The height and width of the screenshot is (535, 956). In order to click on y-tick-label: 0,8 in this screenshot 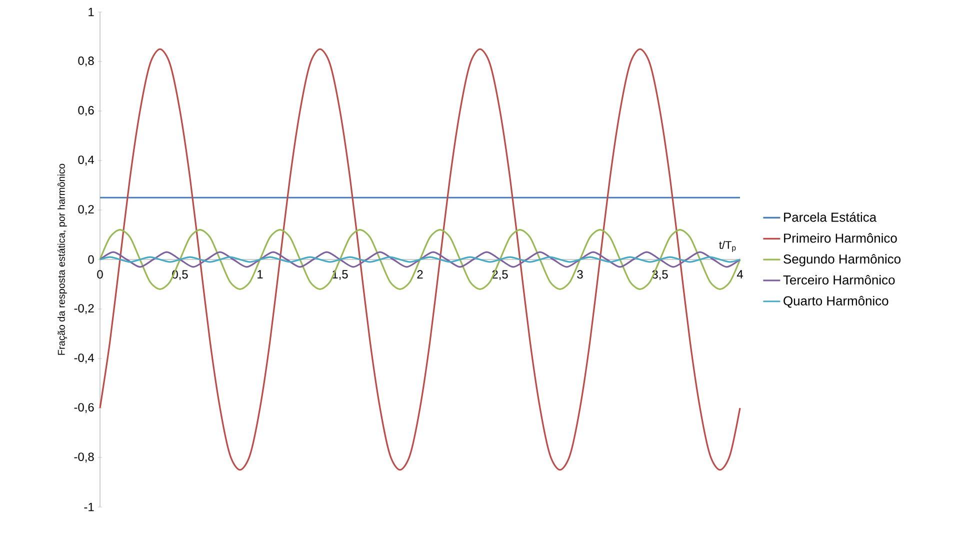, I will do `click(86, 61)`.